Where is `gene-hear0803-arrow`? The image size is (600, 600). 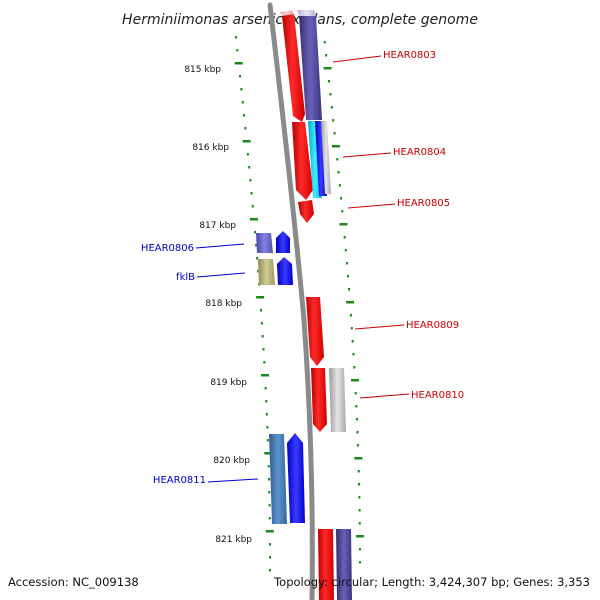 gene-hear0803-arrow is located at coordinates (293, 68).